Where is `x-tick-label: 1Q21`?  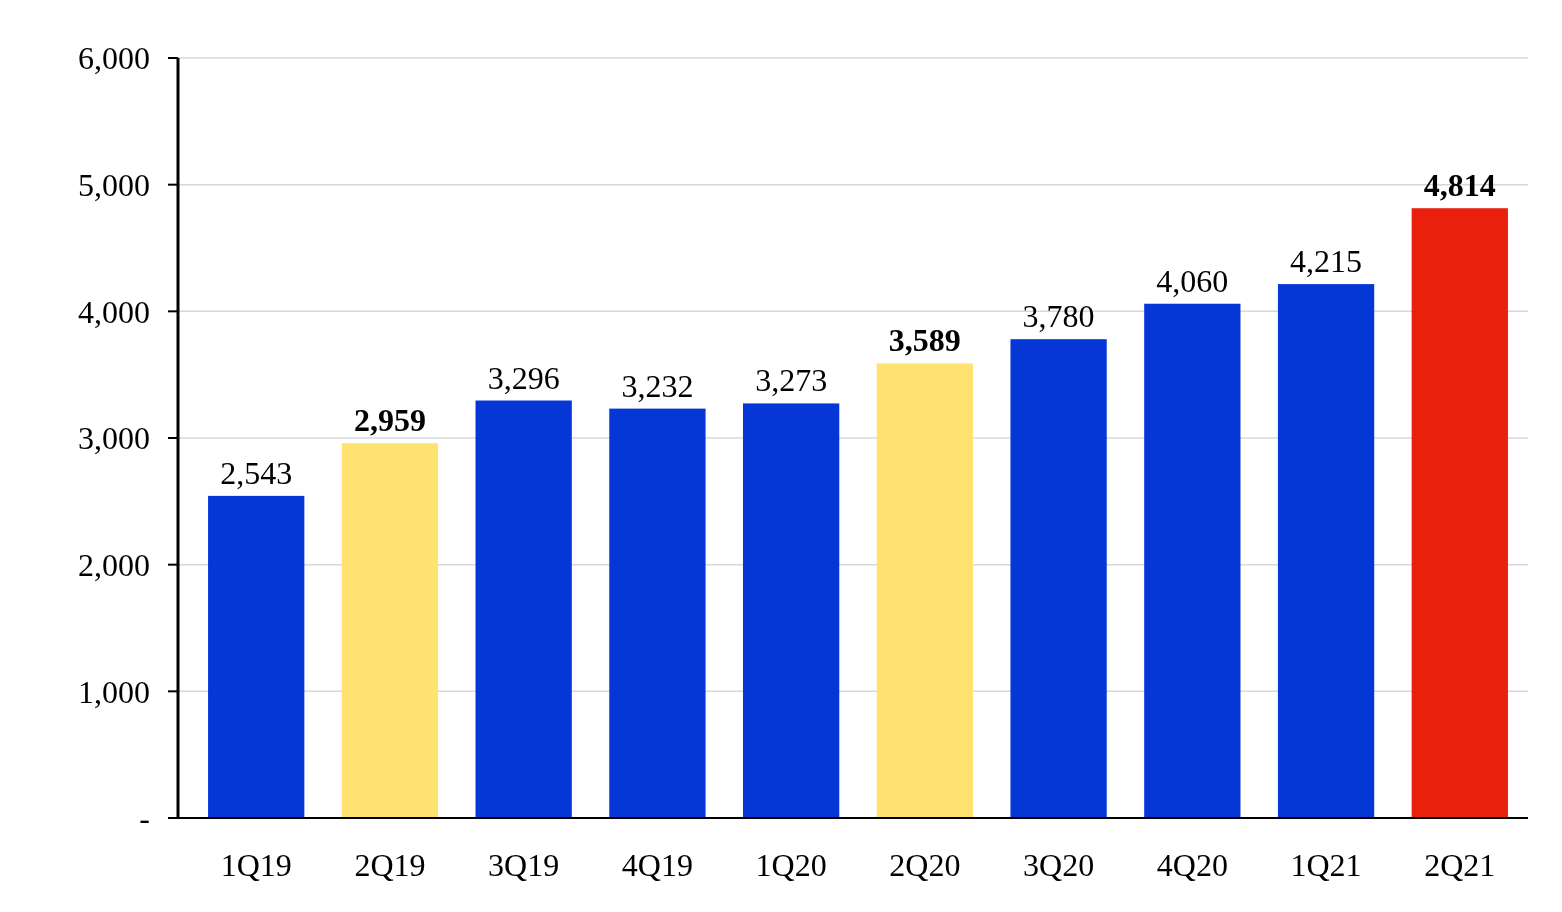
x-tick-label: 1Q21 is located at coordinates (1326, 865).